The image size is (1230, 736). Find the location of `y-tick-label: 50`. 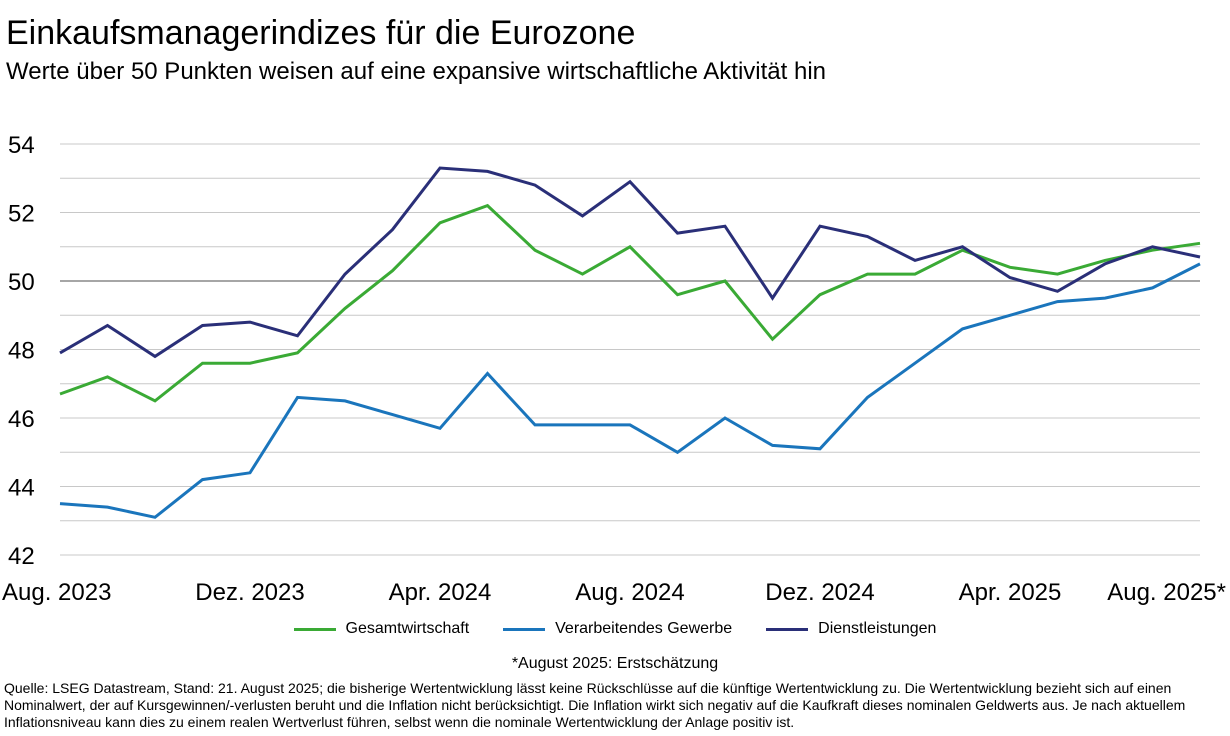

y-tick-label: 50 is located at coordinates (21, 282).